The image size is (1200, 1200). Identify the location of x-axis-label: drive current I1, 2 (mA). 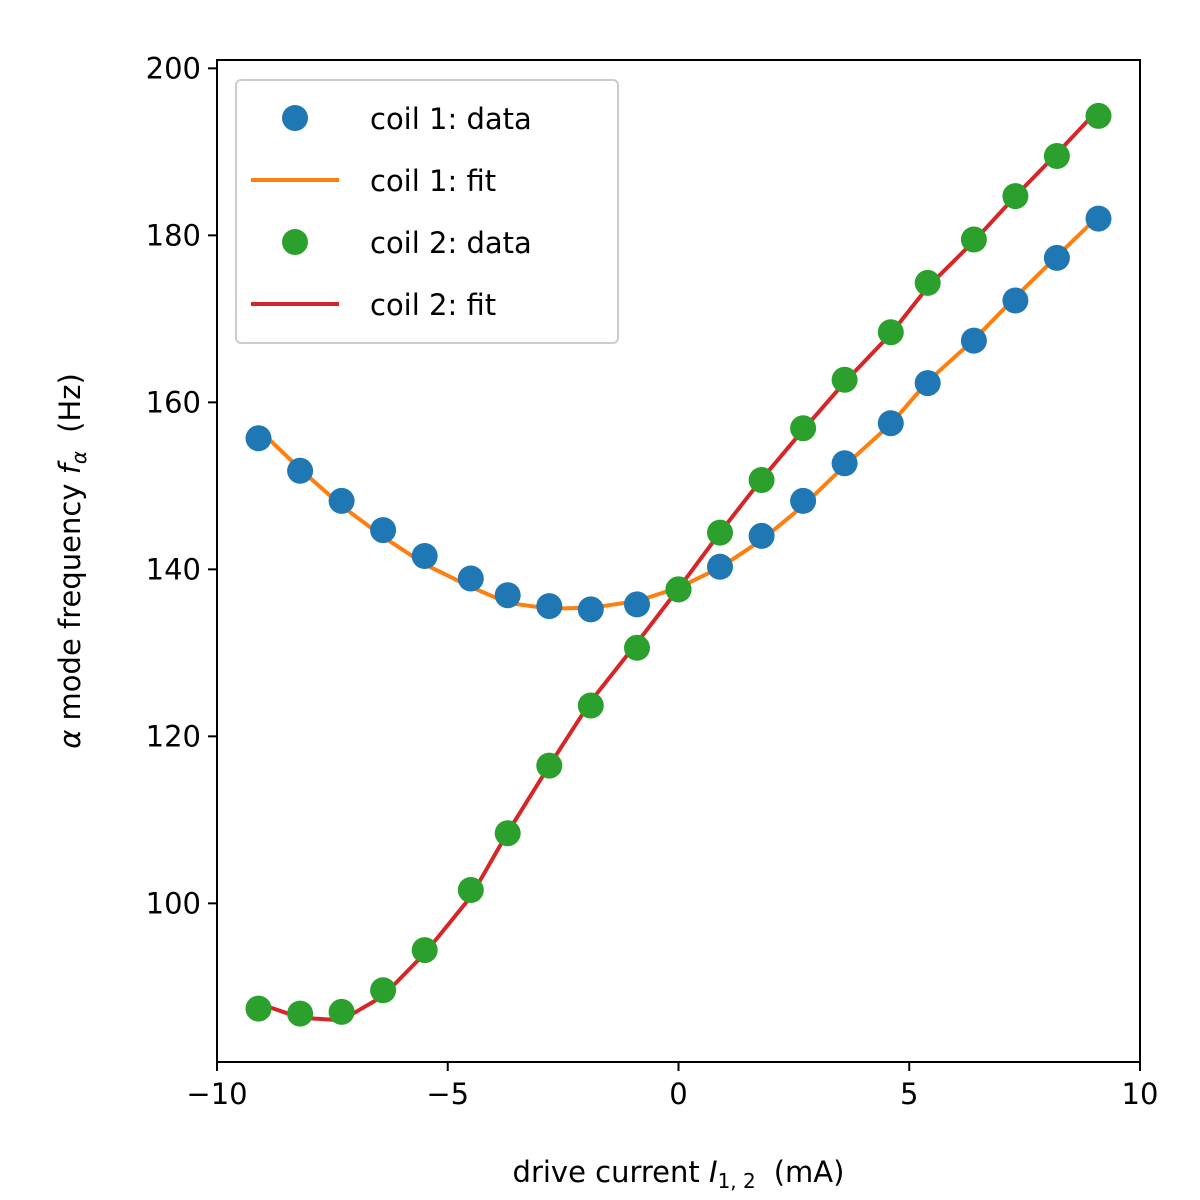
(679, 1174).